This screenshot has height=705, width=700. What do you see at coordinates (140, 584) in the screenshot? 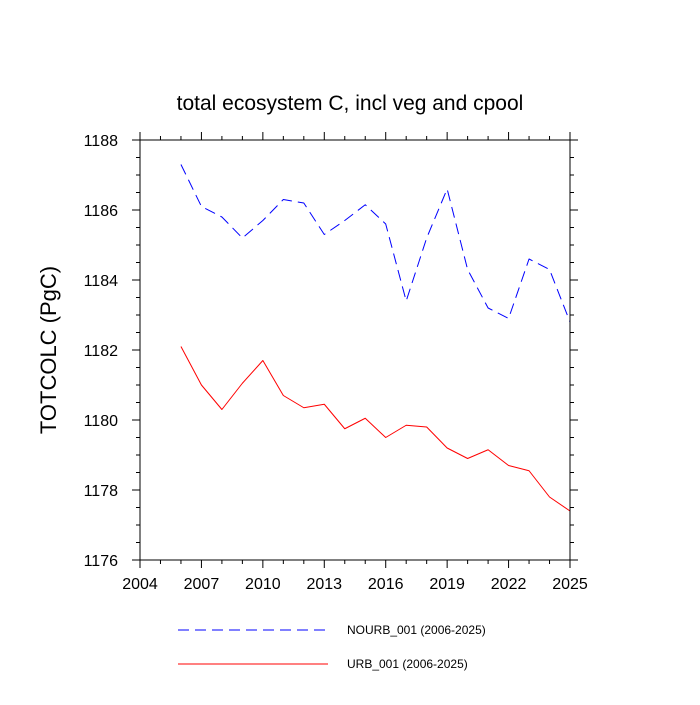
I see `x-tick-label: 2004` at bounding box center [140, 584].